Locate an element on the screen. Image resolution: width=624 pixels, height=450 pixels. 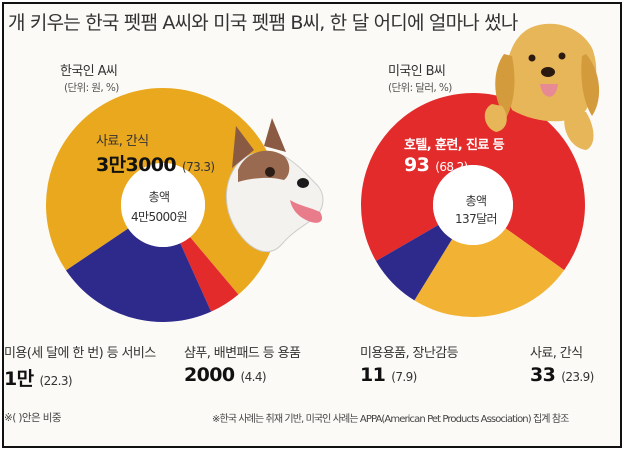
korea-total-label: 총액 is located at coordinates (159, 197).